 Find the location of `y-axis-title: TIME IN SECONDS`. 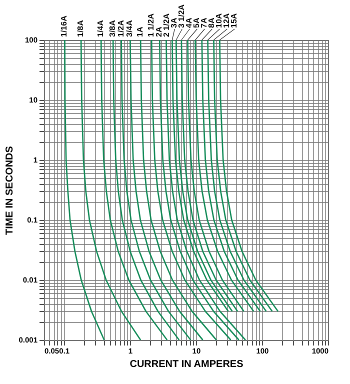

y-axis-title: TIME IN SECONDS is located at coordinates (10, 190).